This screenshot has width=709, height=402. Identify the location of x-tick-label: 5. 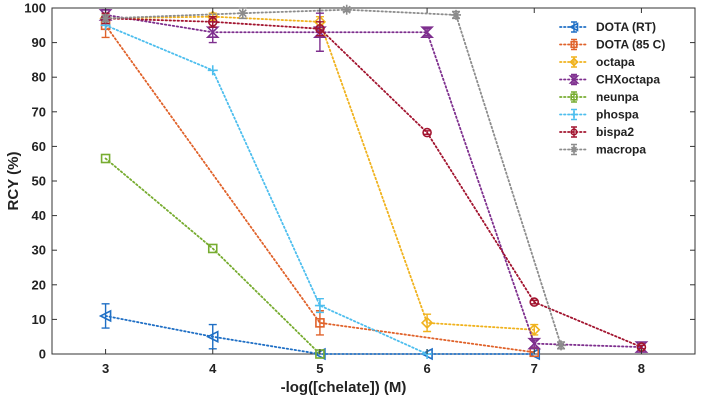
(319, 368).